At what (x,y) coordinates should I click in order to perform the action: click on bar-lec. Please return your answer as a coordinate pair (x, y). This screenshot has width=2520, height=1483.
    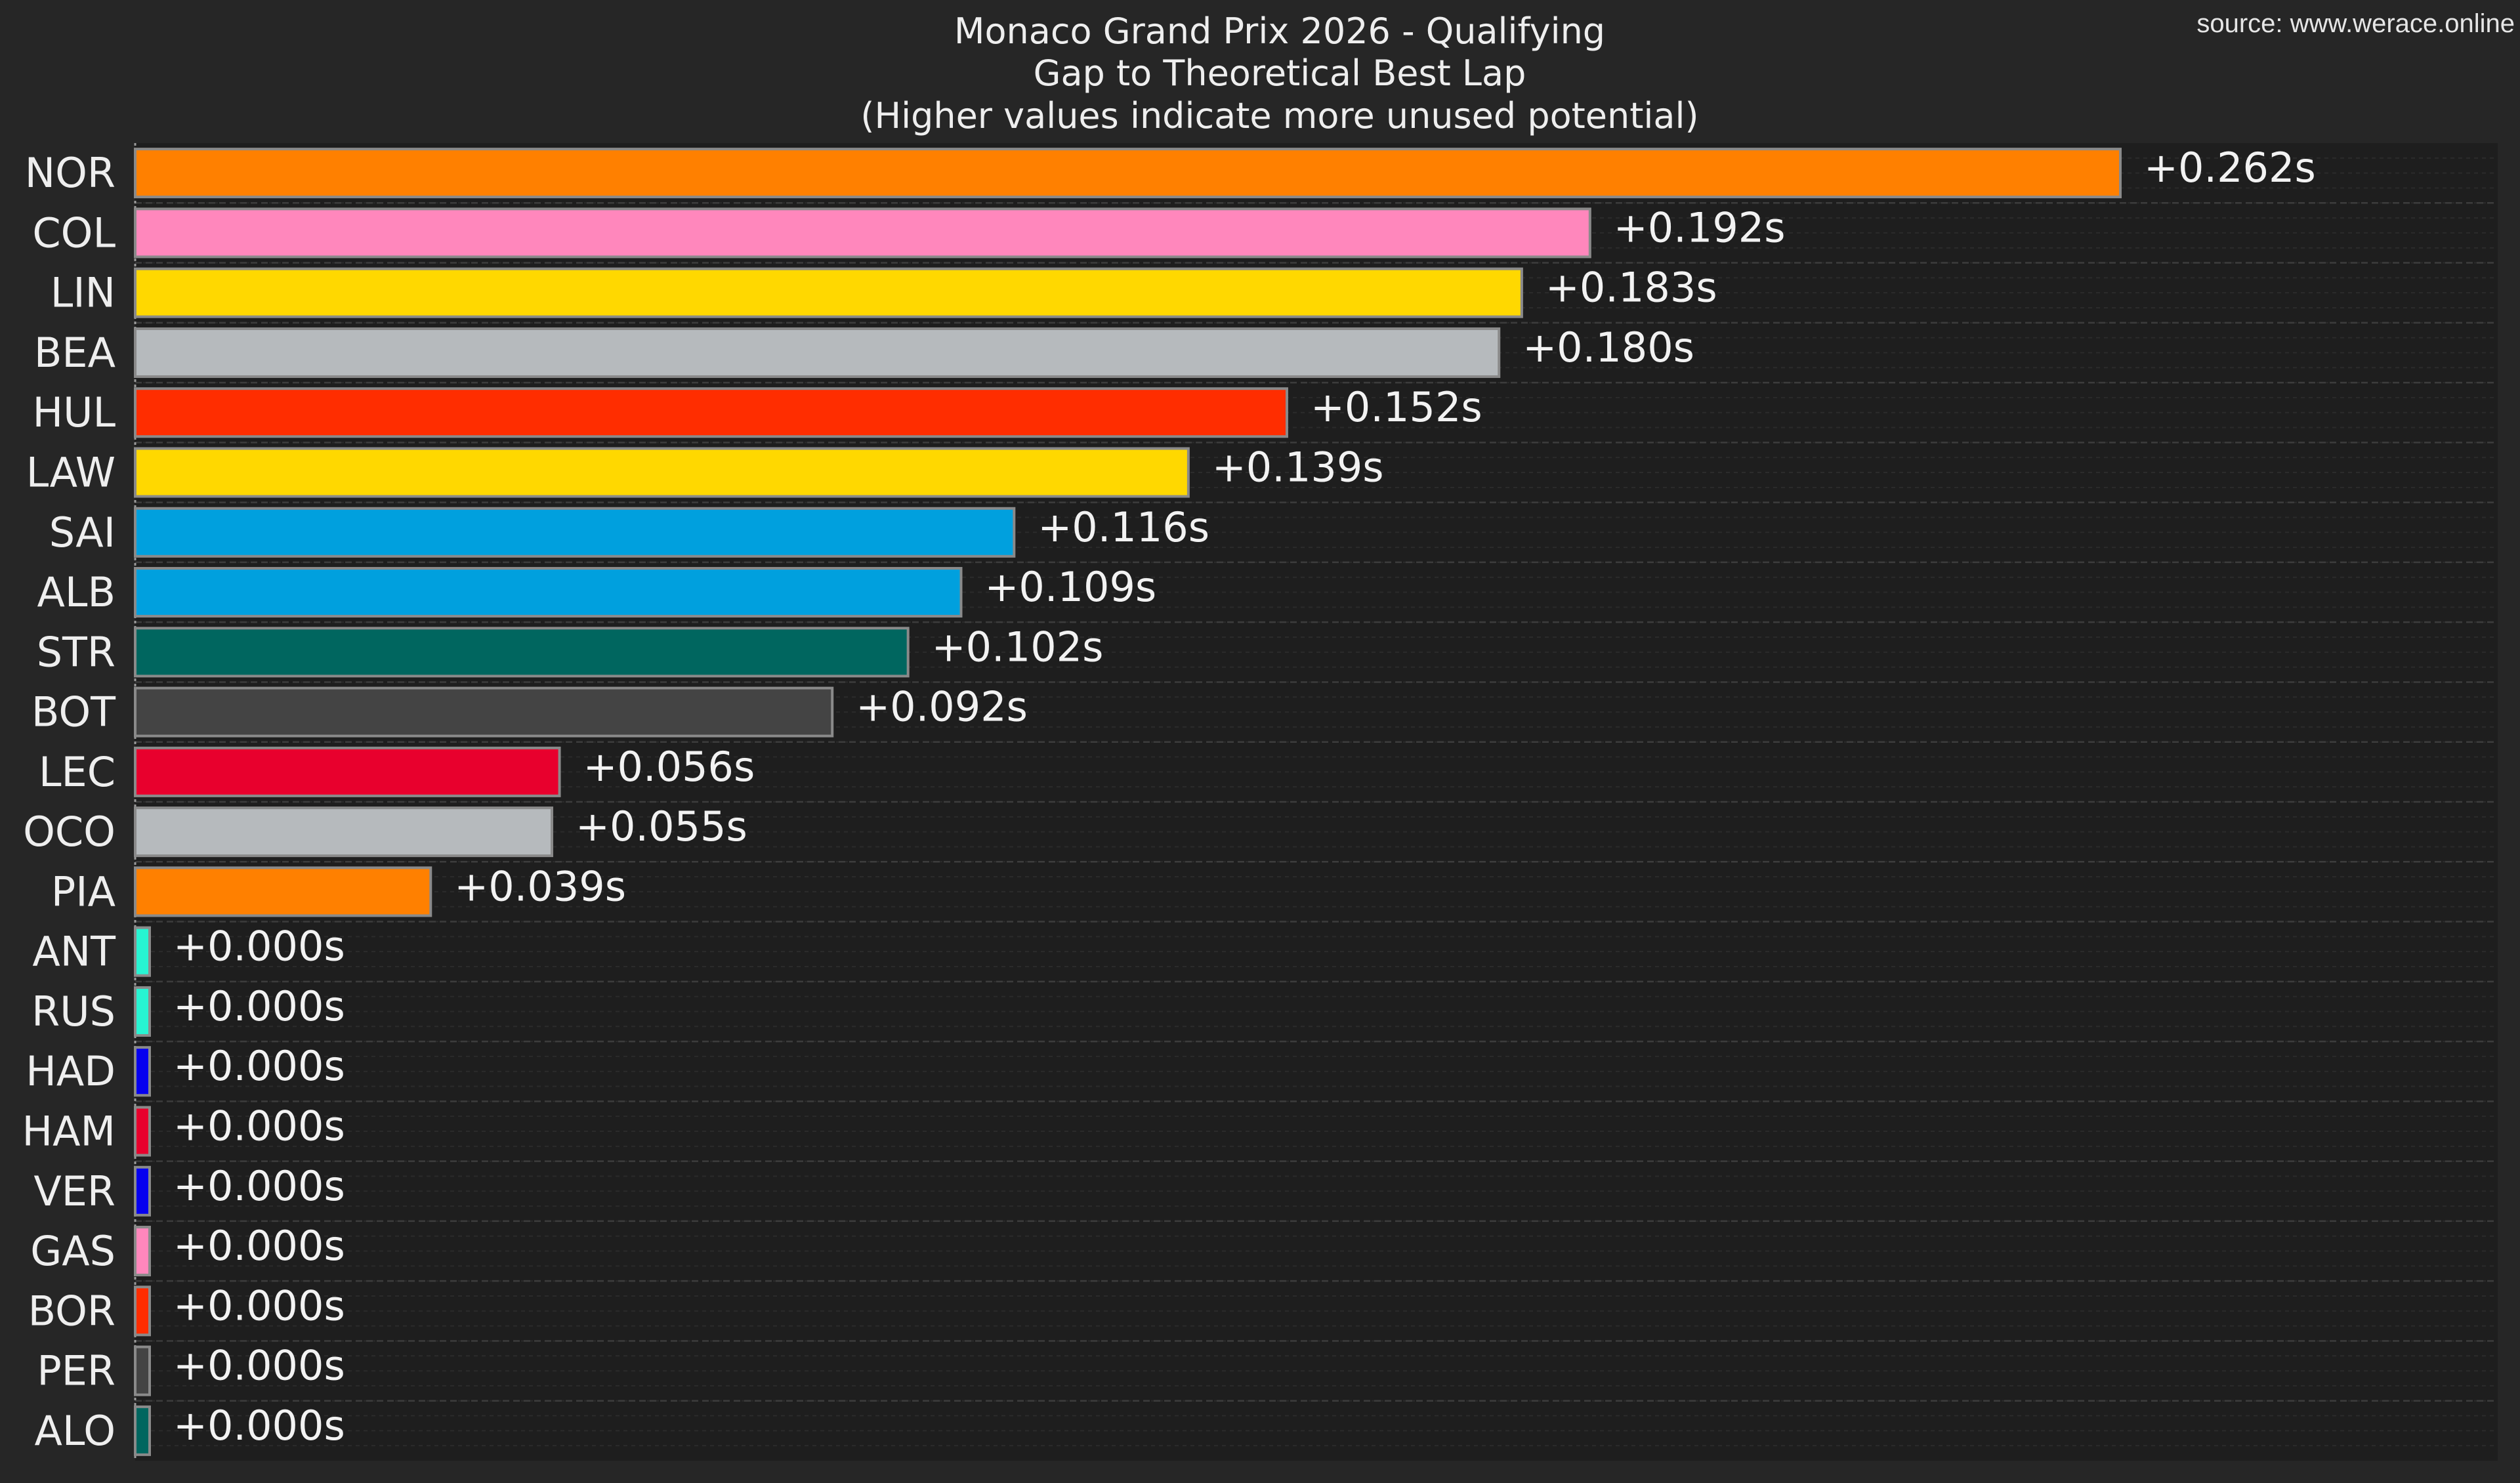
    Looking at the image, I should click on (347, 771).